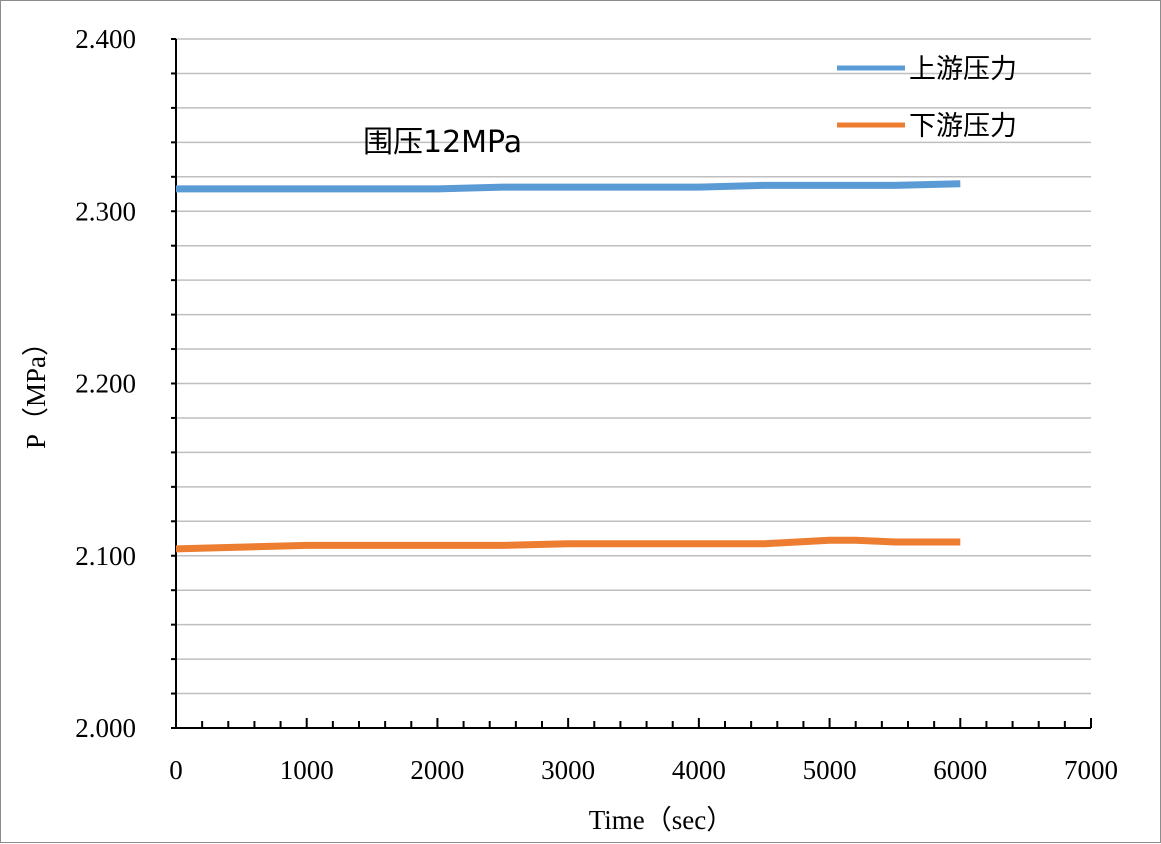 This screenshot has width=1161, height=844. What do you see at coordinates (105, 39) in the screenshot?
I see `y-tick-label: 2.400` at bounding box center [105, 39].